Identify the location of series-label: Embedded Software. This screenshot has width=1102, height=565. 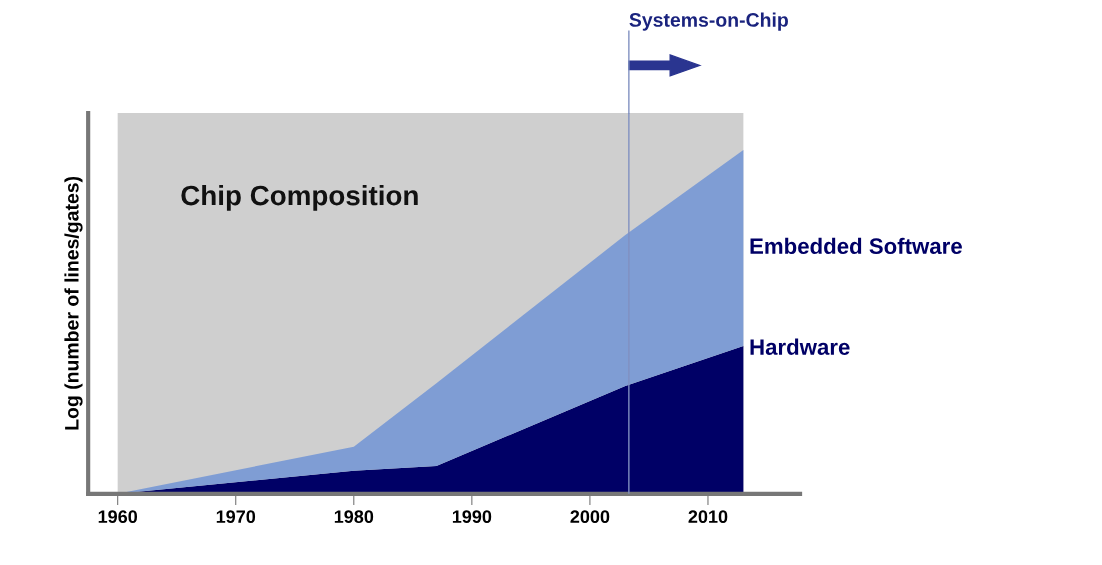
(856, 246).